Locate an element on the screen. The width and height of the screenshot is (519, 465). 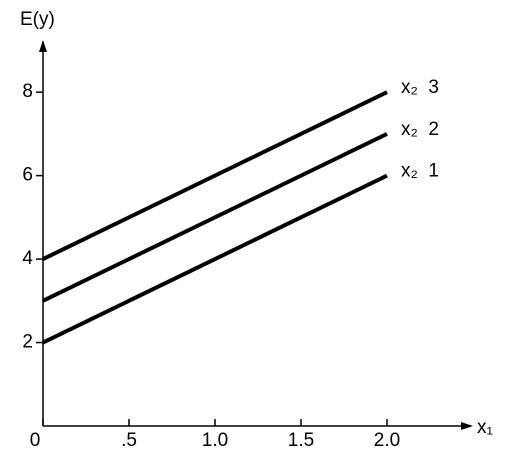
series-label: x₂ 2 is located at coordinates (420, 129).